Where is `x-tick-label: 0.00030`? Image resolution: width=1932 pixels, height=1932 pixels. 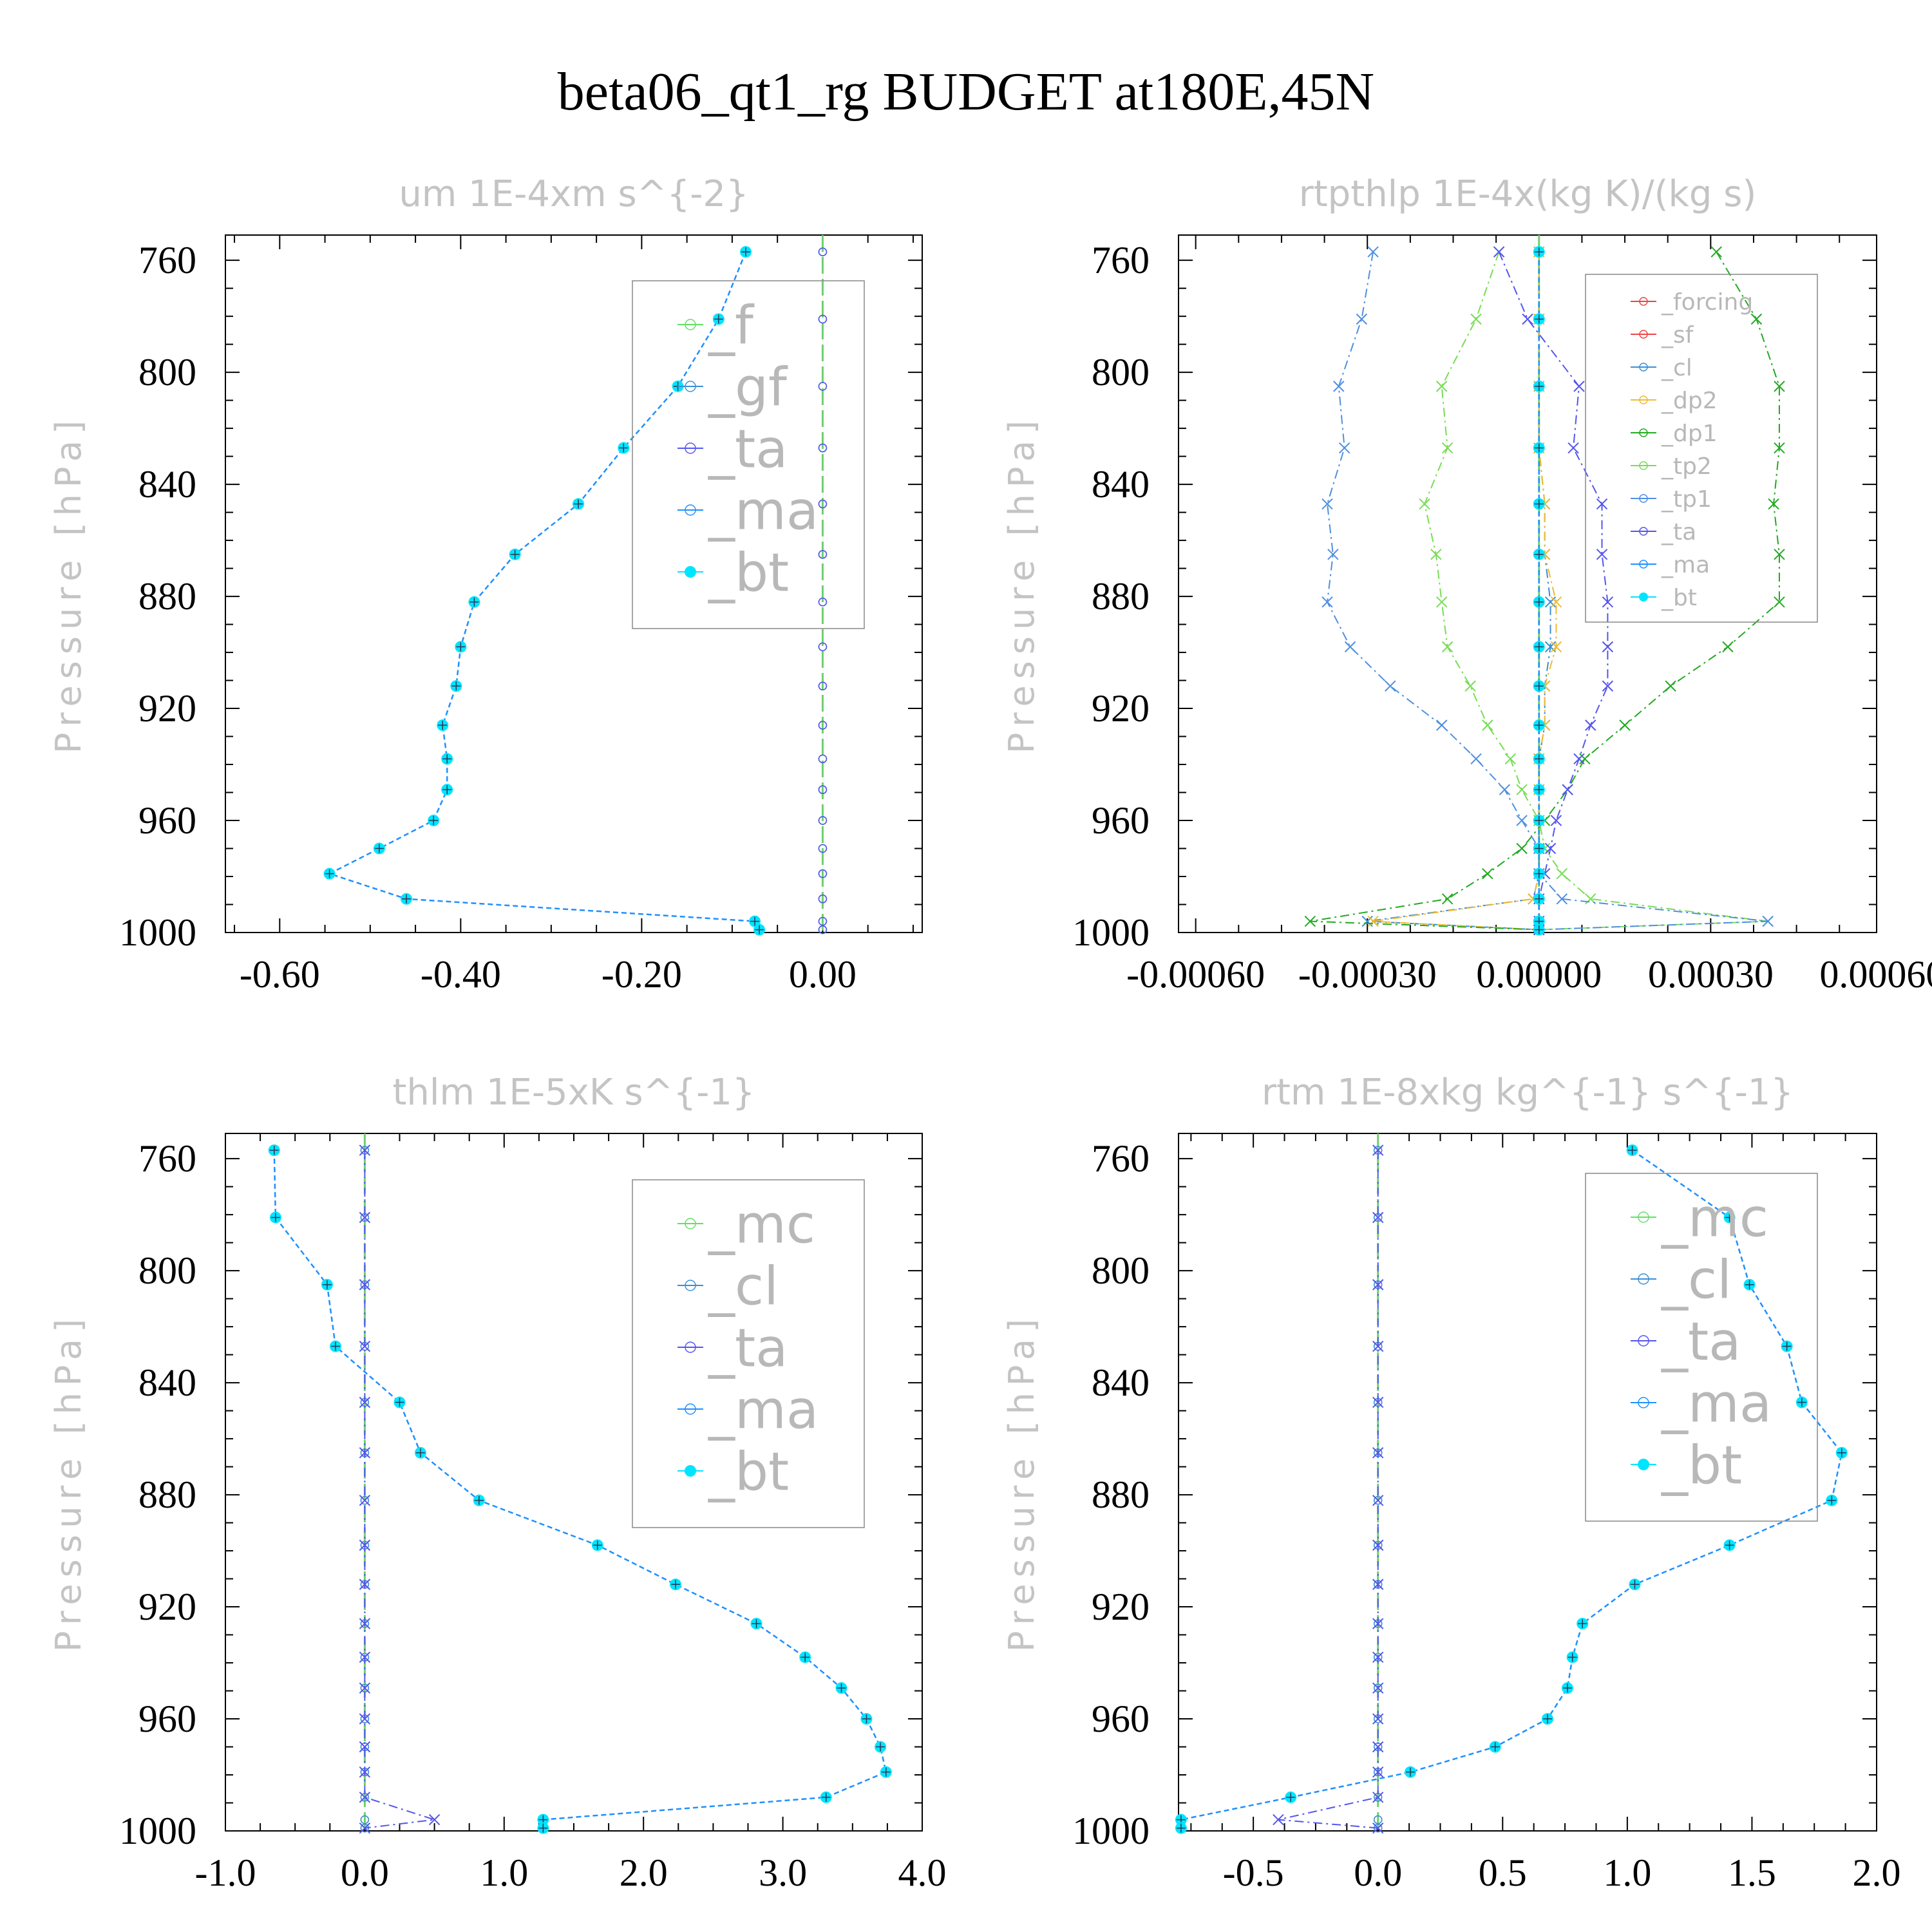 x-tick-label: 0.00030 is located at coordinates (1711, 975).